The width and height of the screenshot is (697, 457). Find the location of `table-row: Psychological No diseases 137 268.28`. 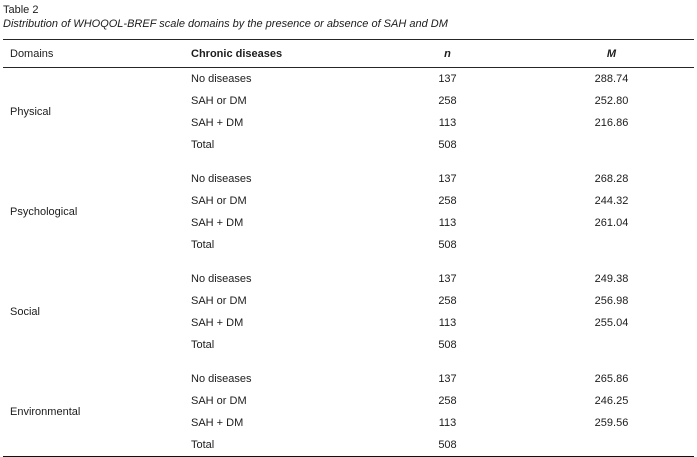

table-row: Psychological No diseases 137 268.28 is located at coordinates (348, 193).